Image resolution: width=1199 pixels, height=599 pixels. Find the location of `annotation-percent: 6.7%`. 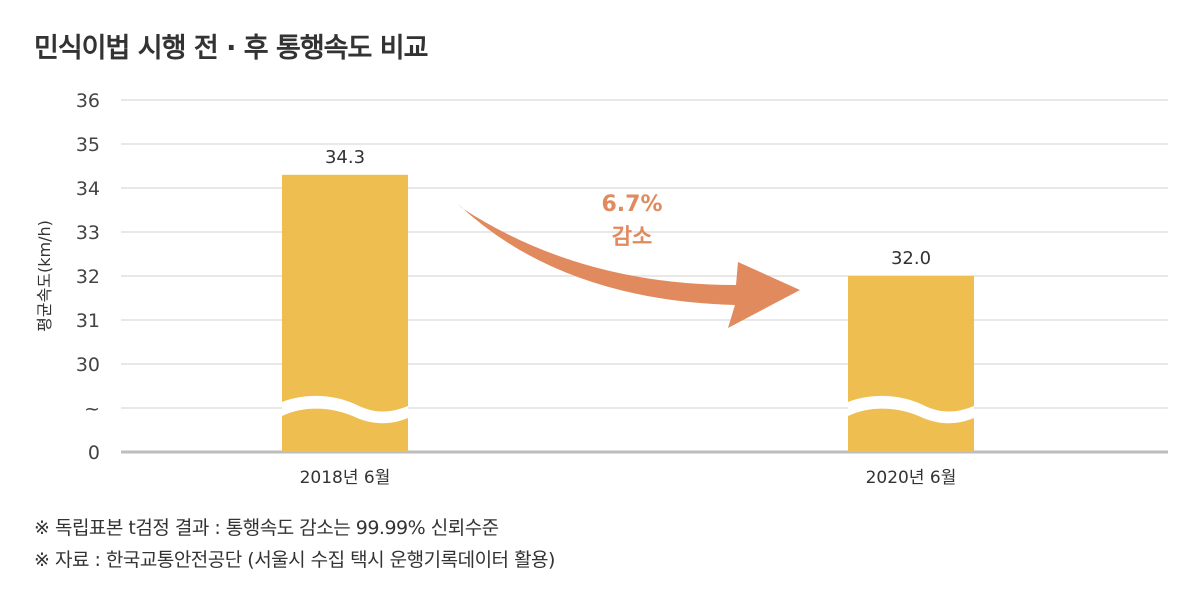

annotation-percent: 6.7% is located at coordinates (631, 204).